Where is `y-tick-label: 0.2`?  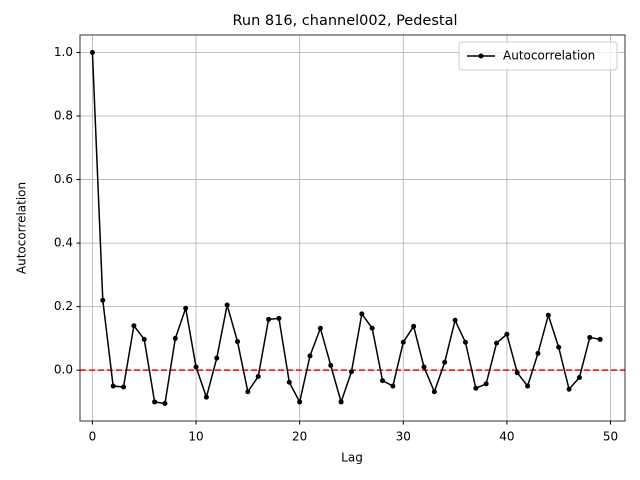
y-tick-label: 0.2 is located at coordinates (63, 306).